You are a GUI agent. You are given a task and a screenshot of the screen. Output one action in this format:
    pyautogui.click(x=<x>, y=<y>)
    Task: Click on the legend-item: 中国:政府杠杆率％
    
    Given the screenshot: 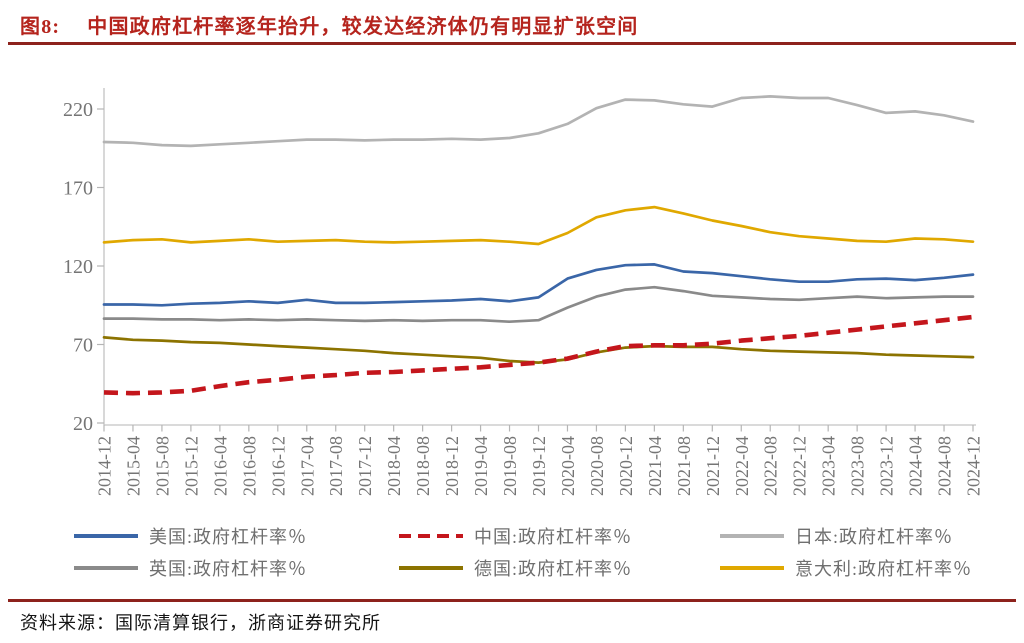 What is the action you would take?
    pyautogui.click(x=515, y=536)
    